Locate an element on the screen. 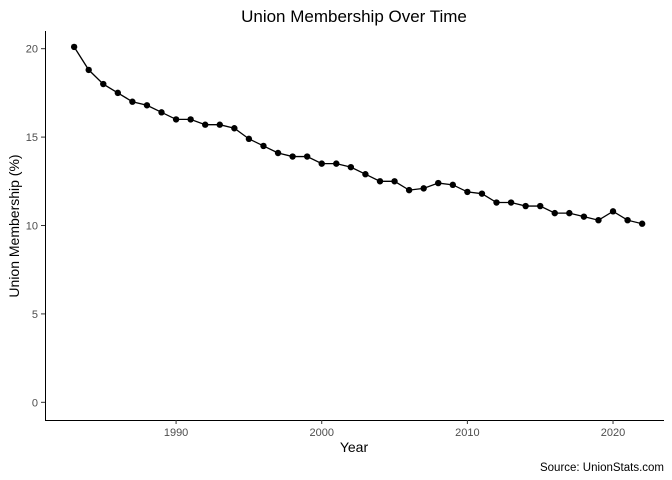  x-tick-label: 2000 is located at coordinates (321, 433).